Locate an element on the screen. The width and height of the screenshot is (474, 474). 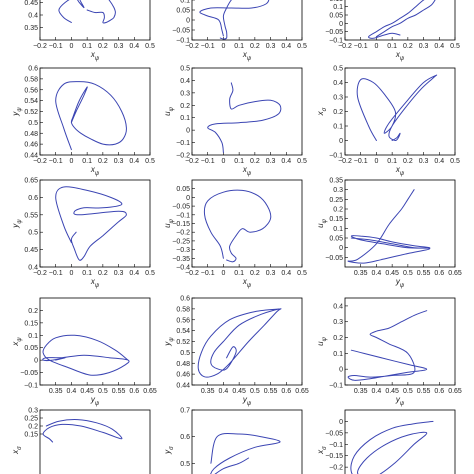
y-tick-label: 0.48 is located at coordinates (31, 134).